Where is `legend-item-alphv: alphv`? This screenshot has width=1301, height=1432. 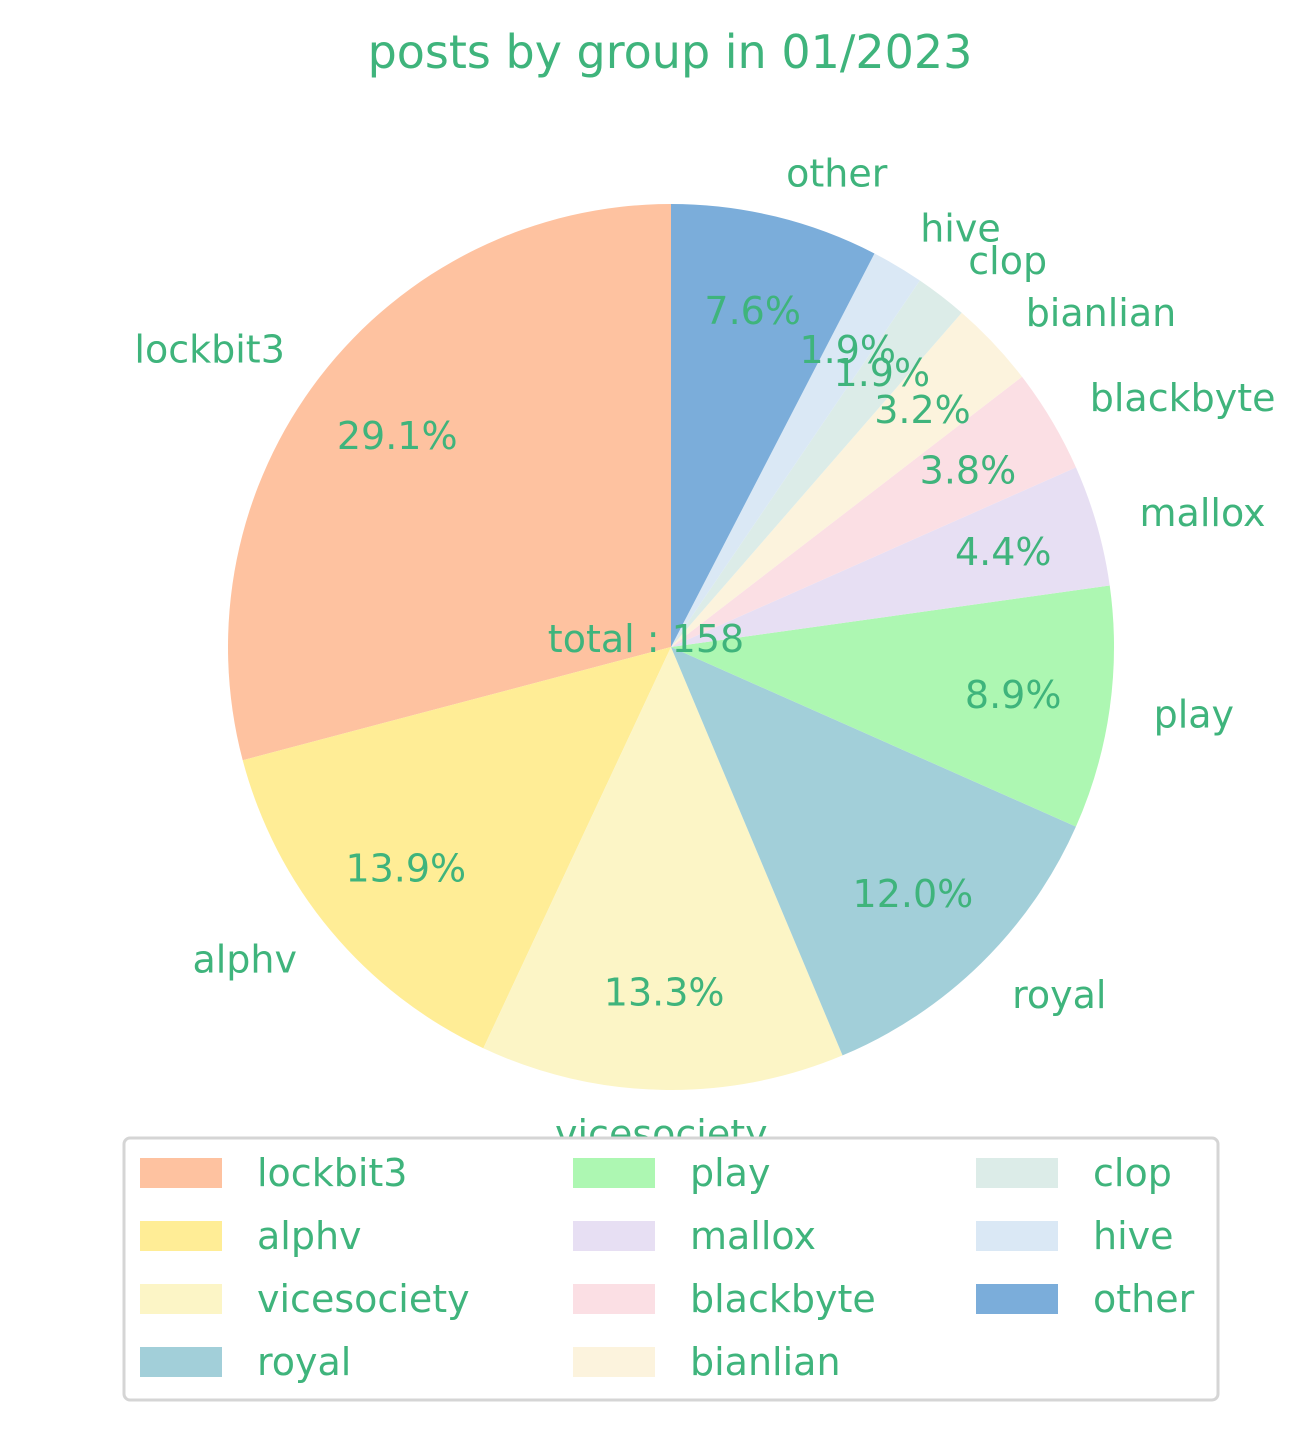 legend-item-alphv: alphv is located at coordinates (251, 1236).